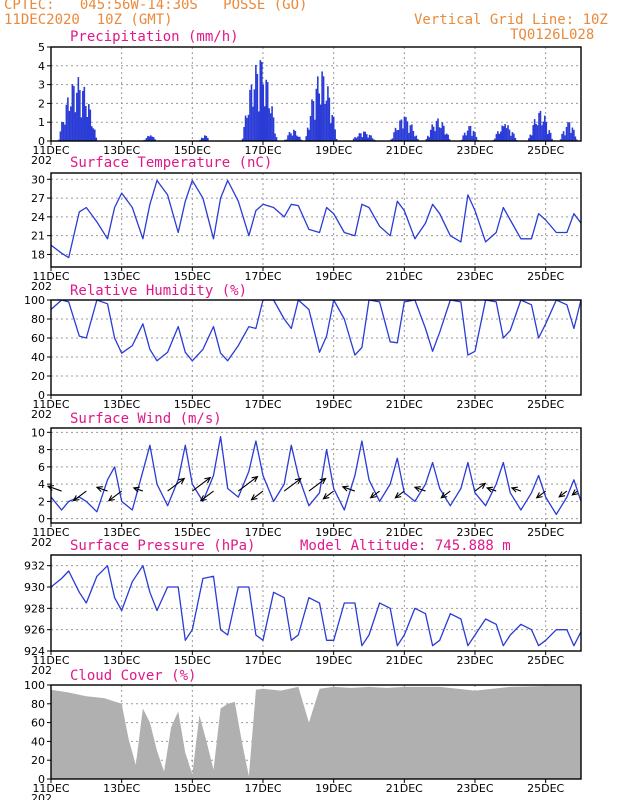 This screenshot has height=800, width=618. What do you see at coordinates (41, 484) in the screenshot?
I see `y-tick-label: 4` at bounding box center [41, 484].